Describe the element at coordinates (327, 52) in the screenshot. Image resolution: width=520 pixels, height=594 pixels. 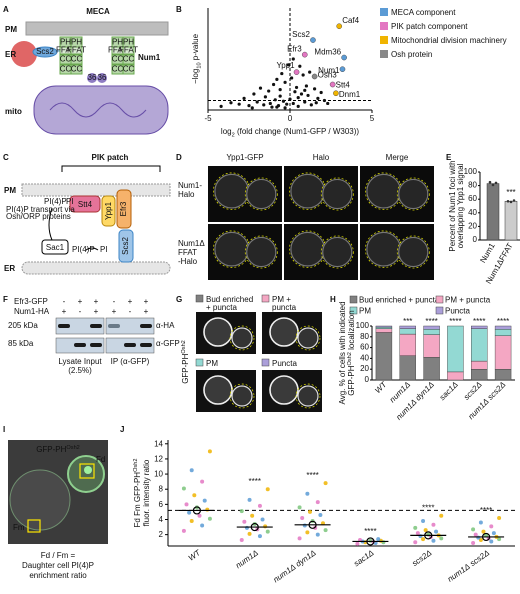
I see `point-label: Mdm36` at that location.